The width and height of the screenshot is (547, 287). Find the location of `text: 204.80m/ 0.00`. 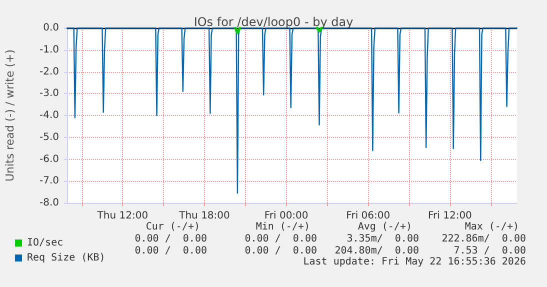

text: 204.80m/ 0.00 is located at coordinates (376, 251).